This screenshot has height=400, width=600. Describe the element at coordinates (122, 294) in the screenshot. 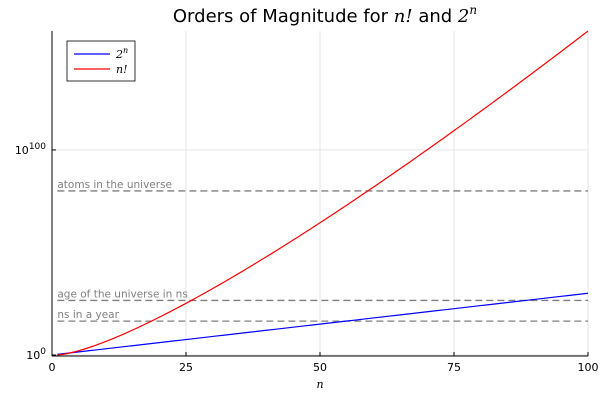

I see `reference-line-label: age of the universe in ns` at that location.